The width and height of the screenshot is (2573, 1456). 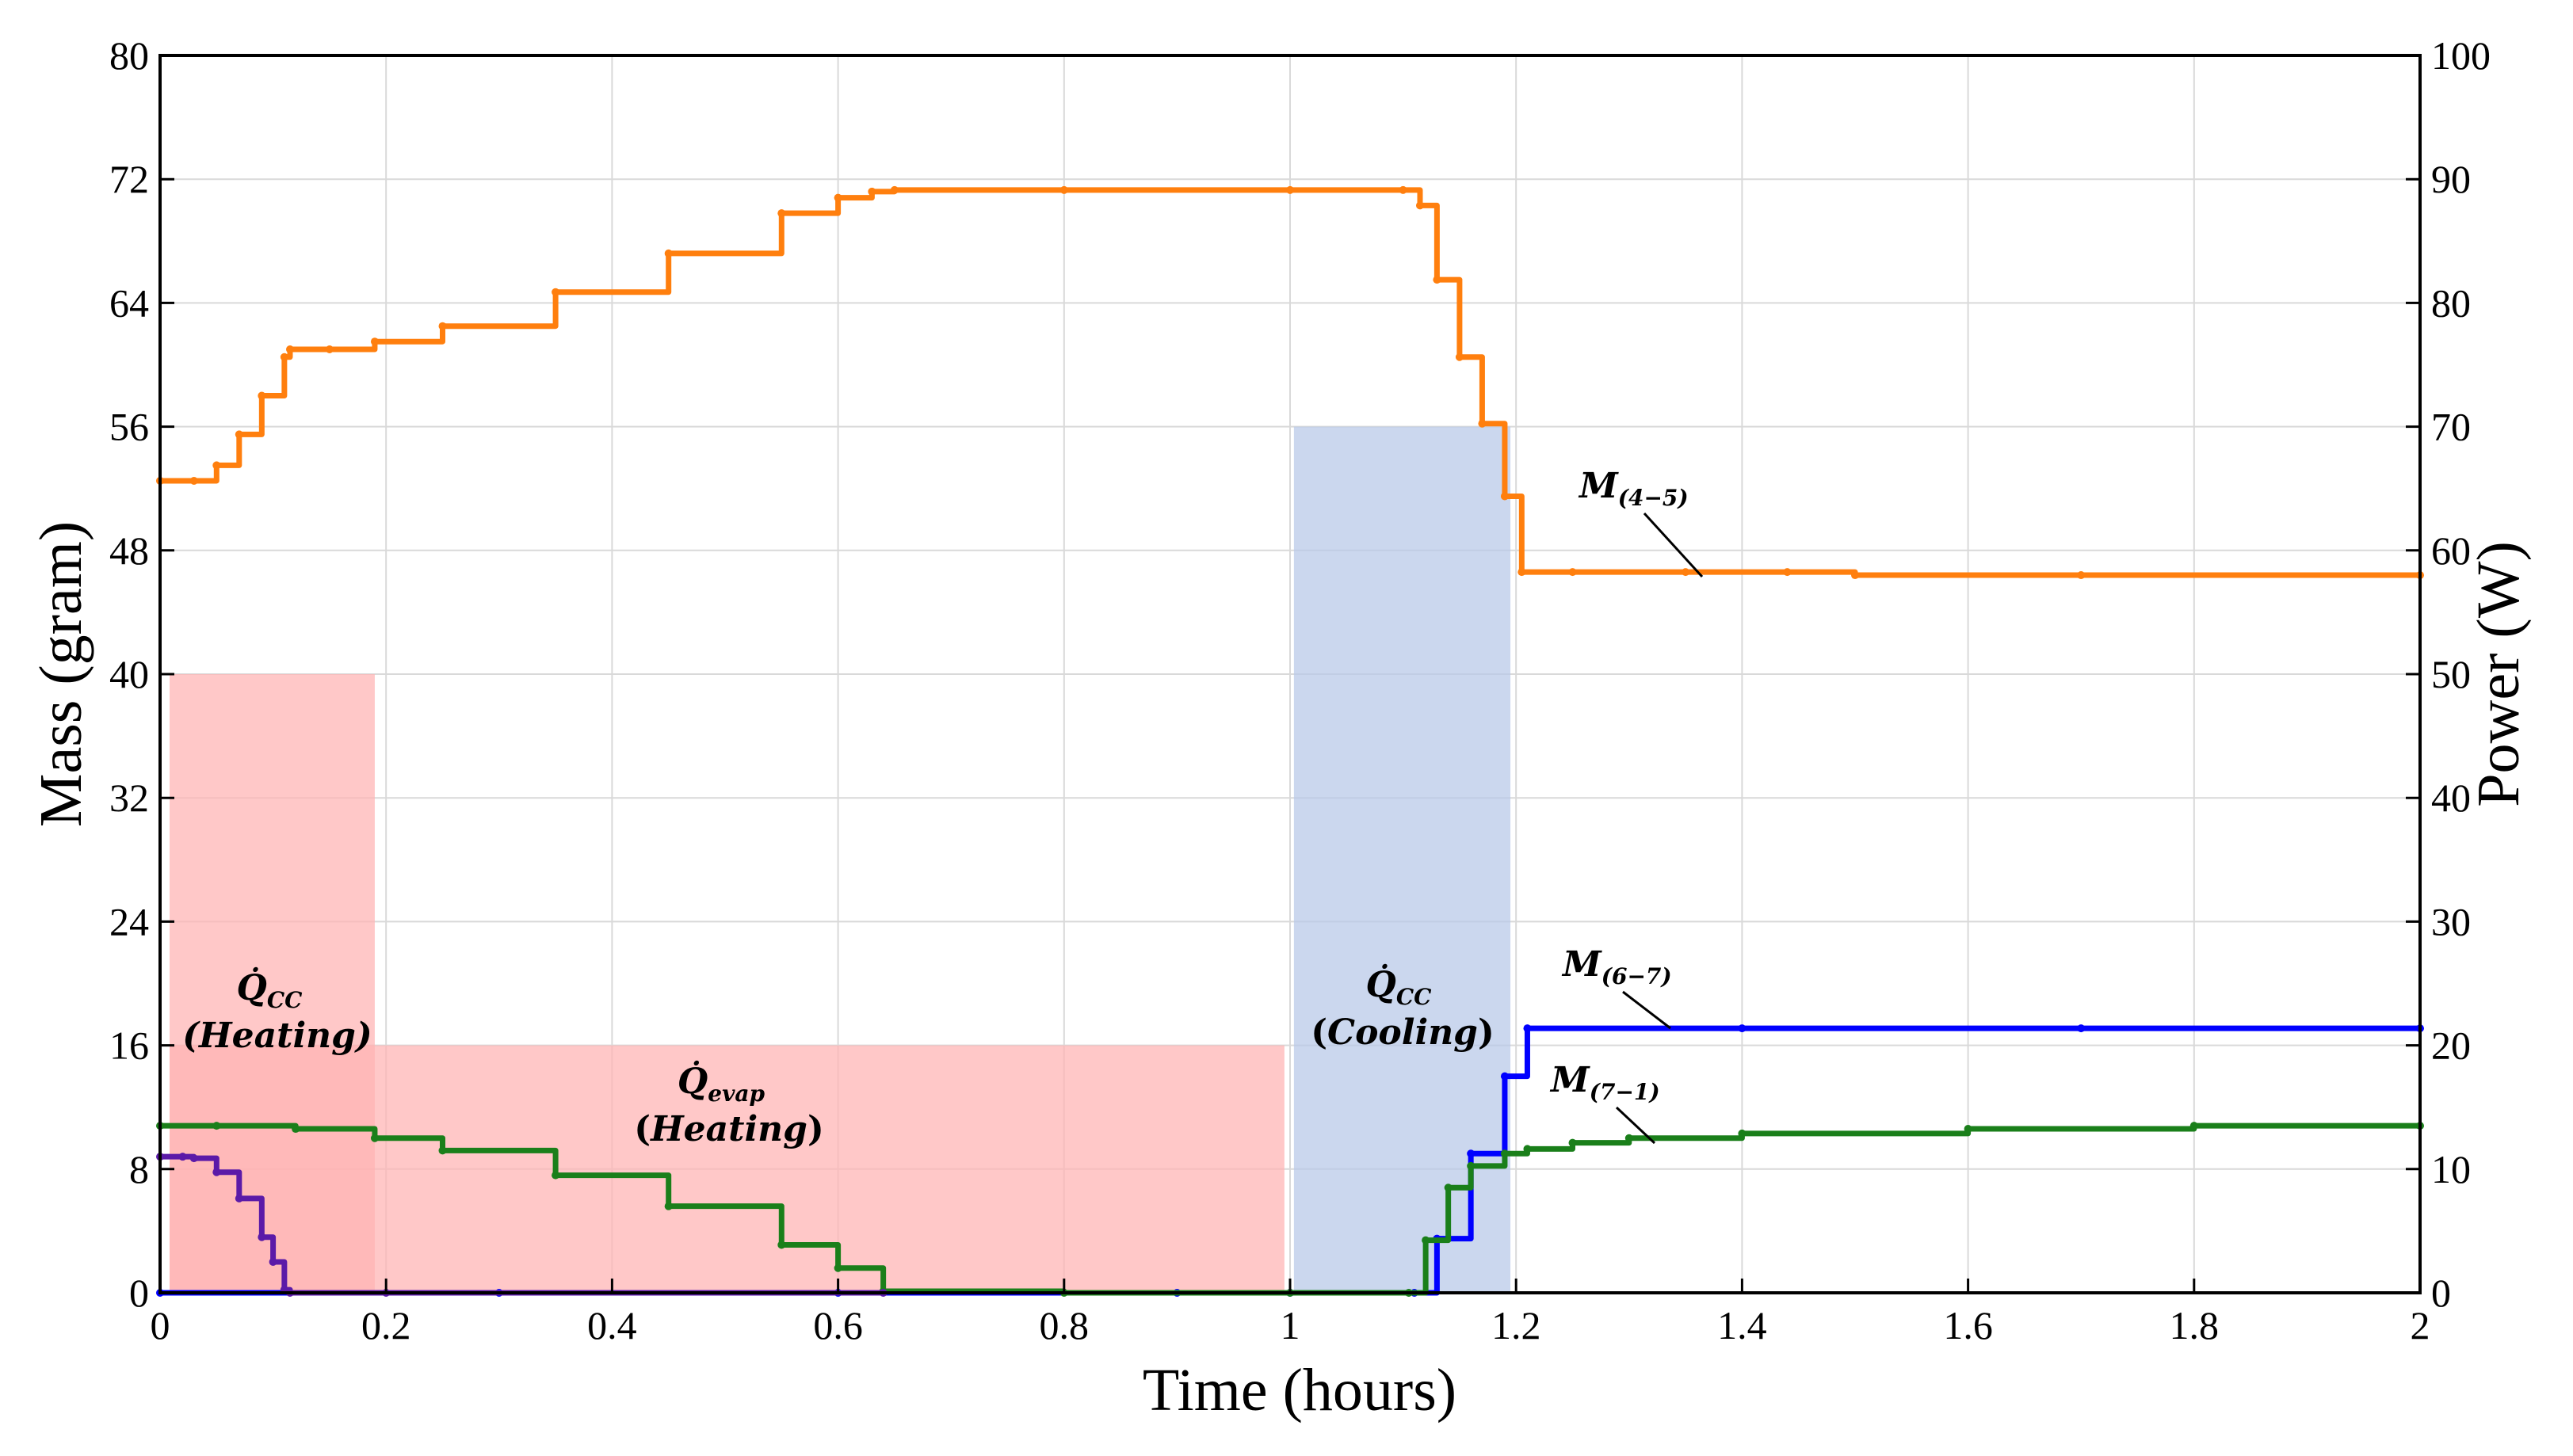 I want to click on annotation-m45: M(4−5), so click(x=1641, y=522).